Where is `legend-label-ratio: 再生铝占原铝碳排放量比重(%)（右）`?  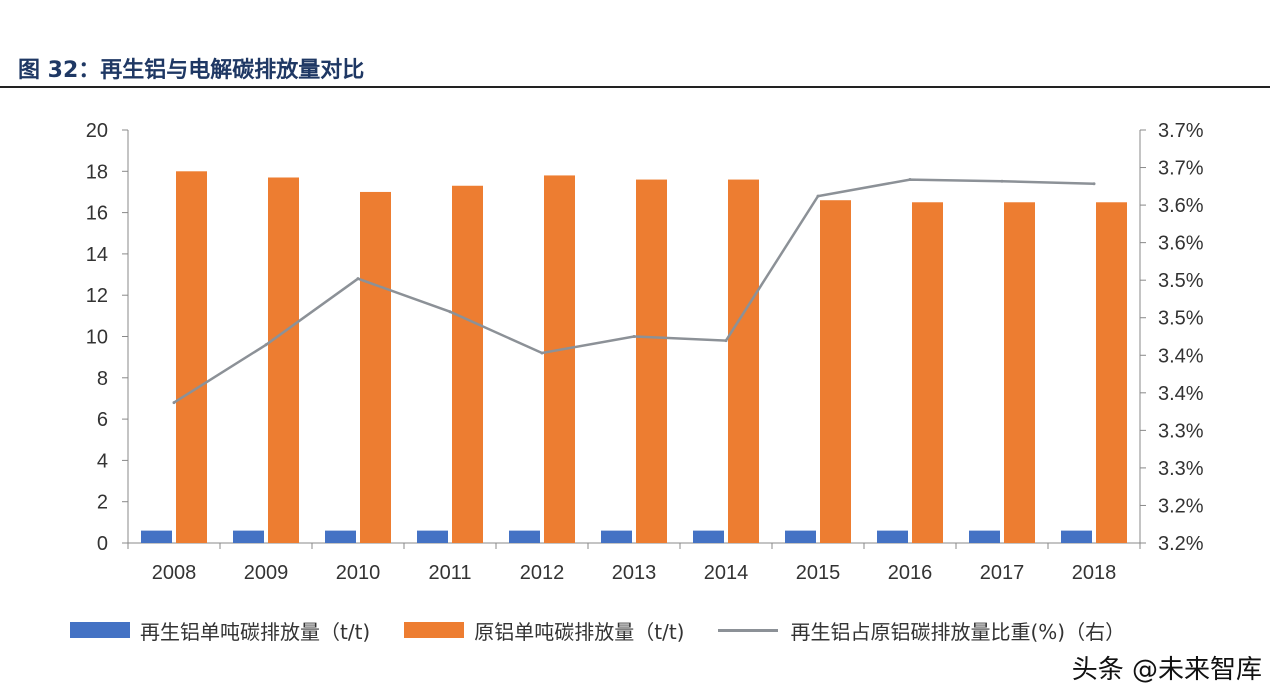 legend-label-ratio: 再生铝占原铝碳排放量比重(%)（右） is located at coordinates (958, 631).